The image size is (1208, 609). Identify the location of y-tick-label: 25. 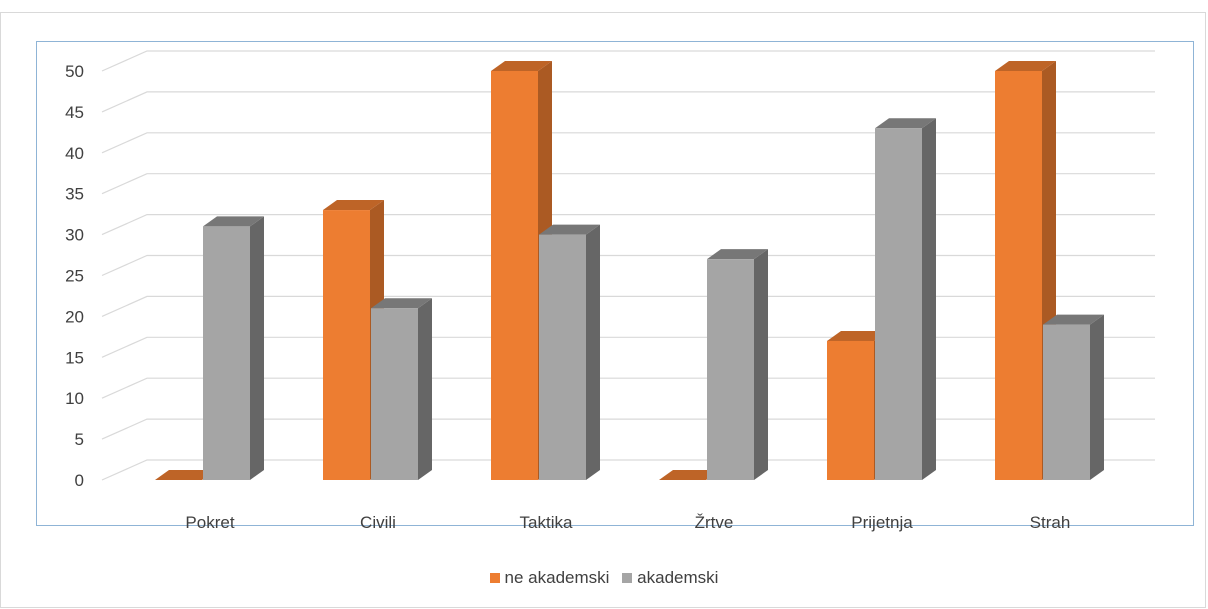
(74, 276).